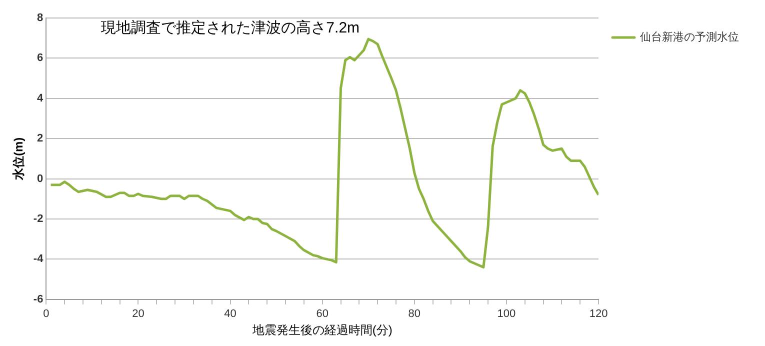  What do you see at coordinates (598, 314) in the screenshot?
I see `x-tick-label: 120` at bounding box center [598, 314].